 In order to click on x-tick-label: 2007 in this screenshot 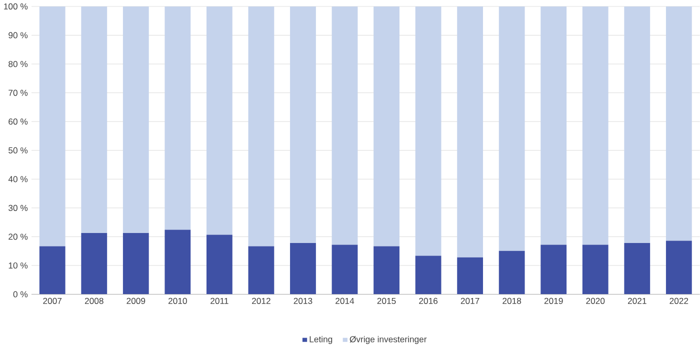, I will do `click(52, 301)`.